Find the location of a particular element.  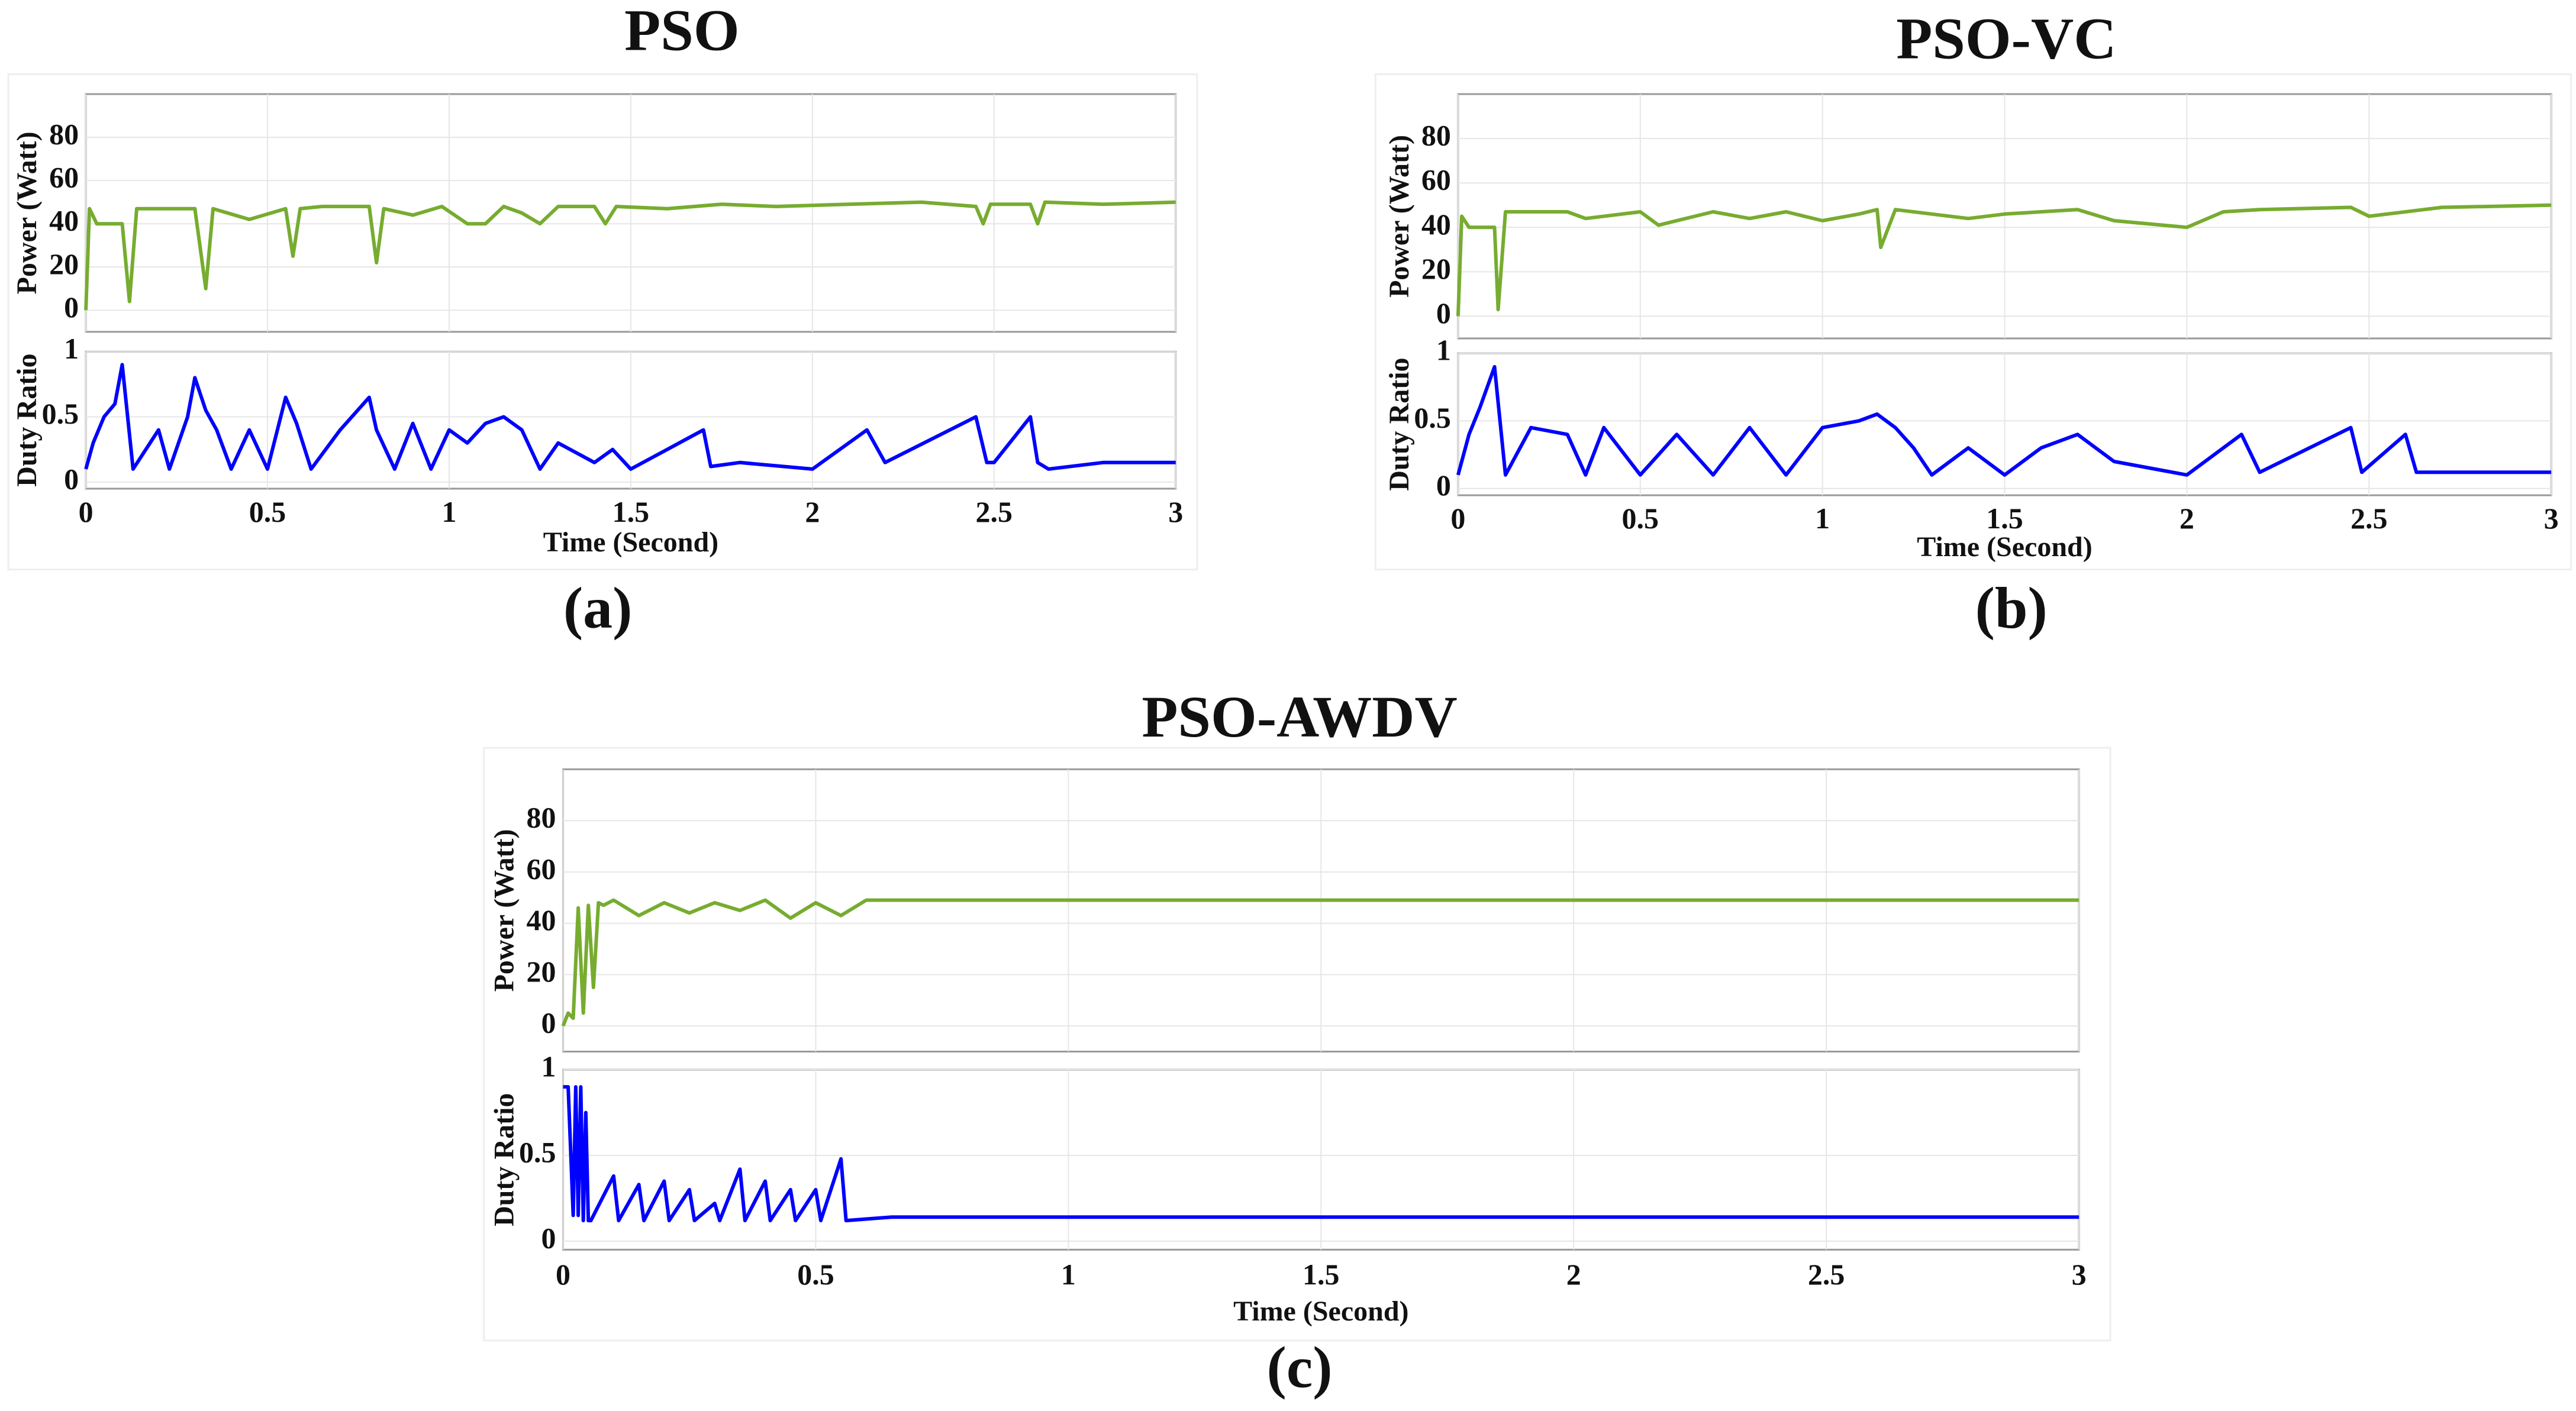

panel-caption: (c) is located at coordinates (1300, 1368).